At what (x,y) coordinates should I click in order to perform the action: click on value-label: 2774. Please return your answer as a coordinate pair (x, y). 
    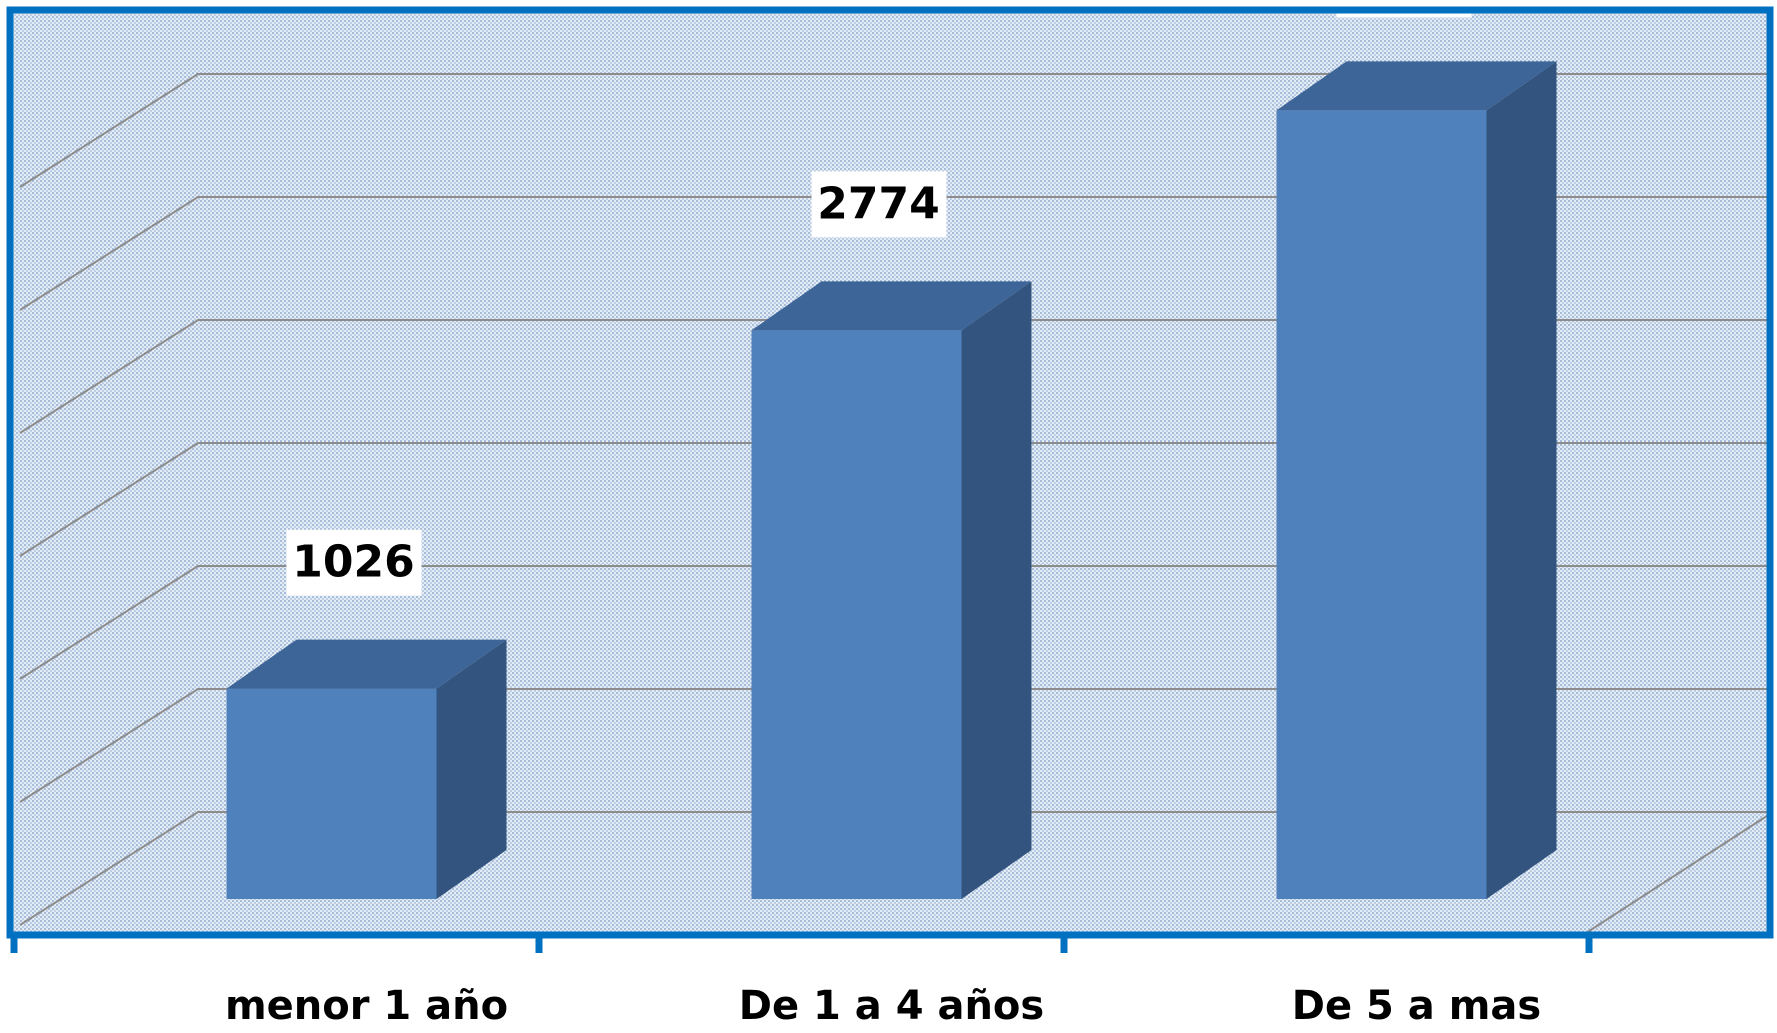
    Looking at the image, I should click on (878, 203).